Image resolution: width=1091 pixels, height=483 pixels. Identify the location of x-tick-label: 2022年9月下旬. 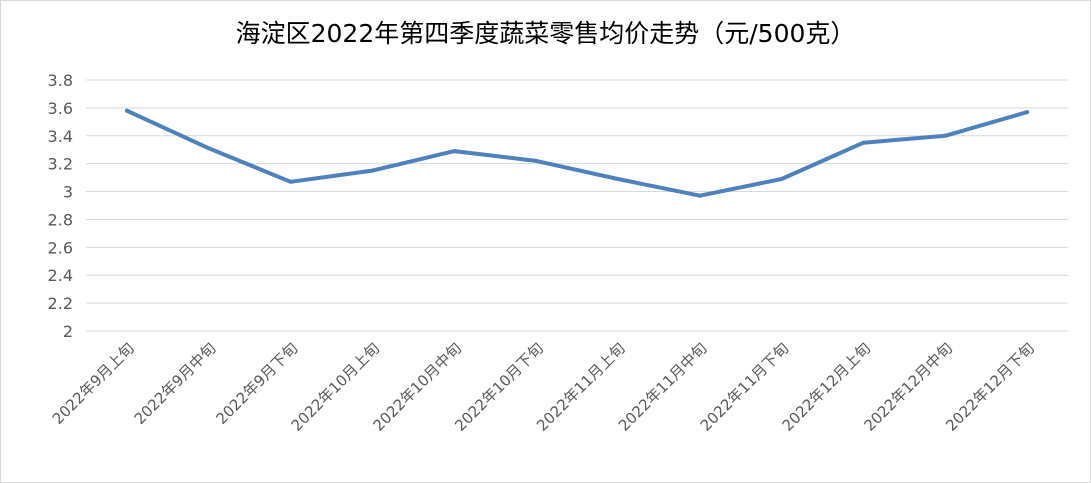
(257, 383).